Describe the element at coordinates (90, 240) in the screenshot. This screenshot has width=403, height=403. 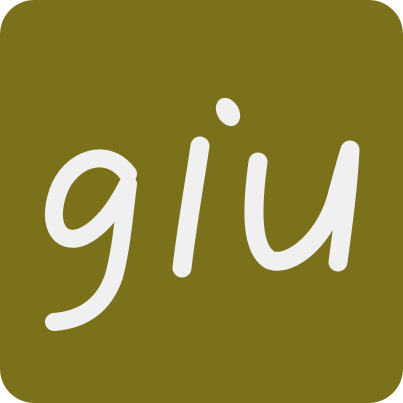
I see `logo-letter-g` at that location.